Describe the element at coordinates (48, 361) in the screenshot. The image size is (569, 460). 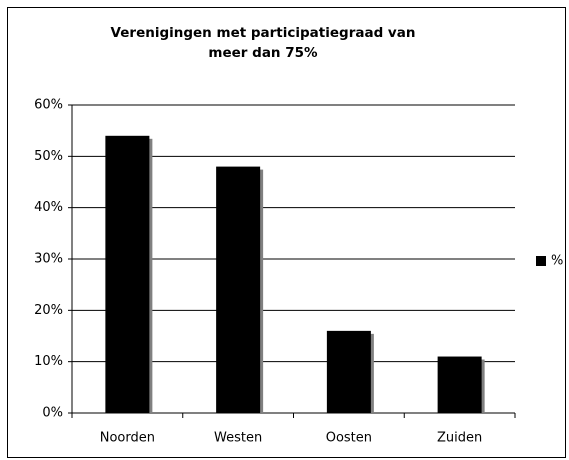
I see `y-tick-label: 10%` at that location.